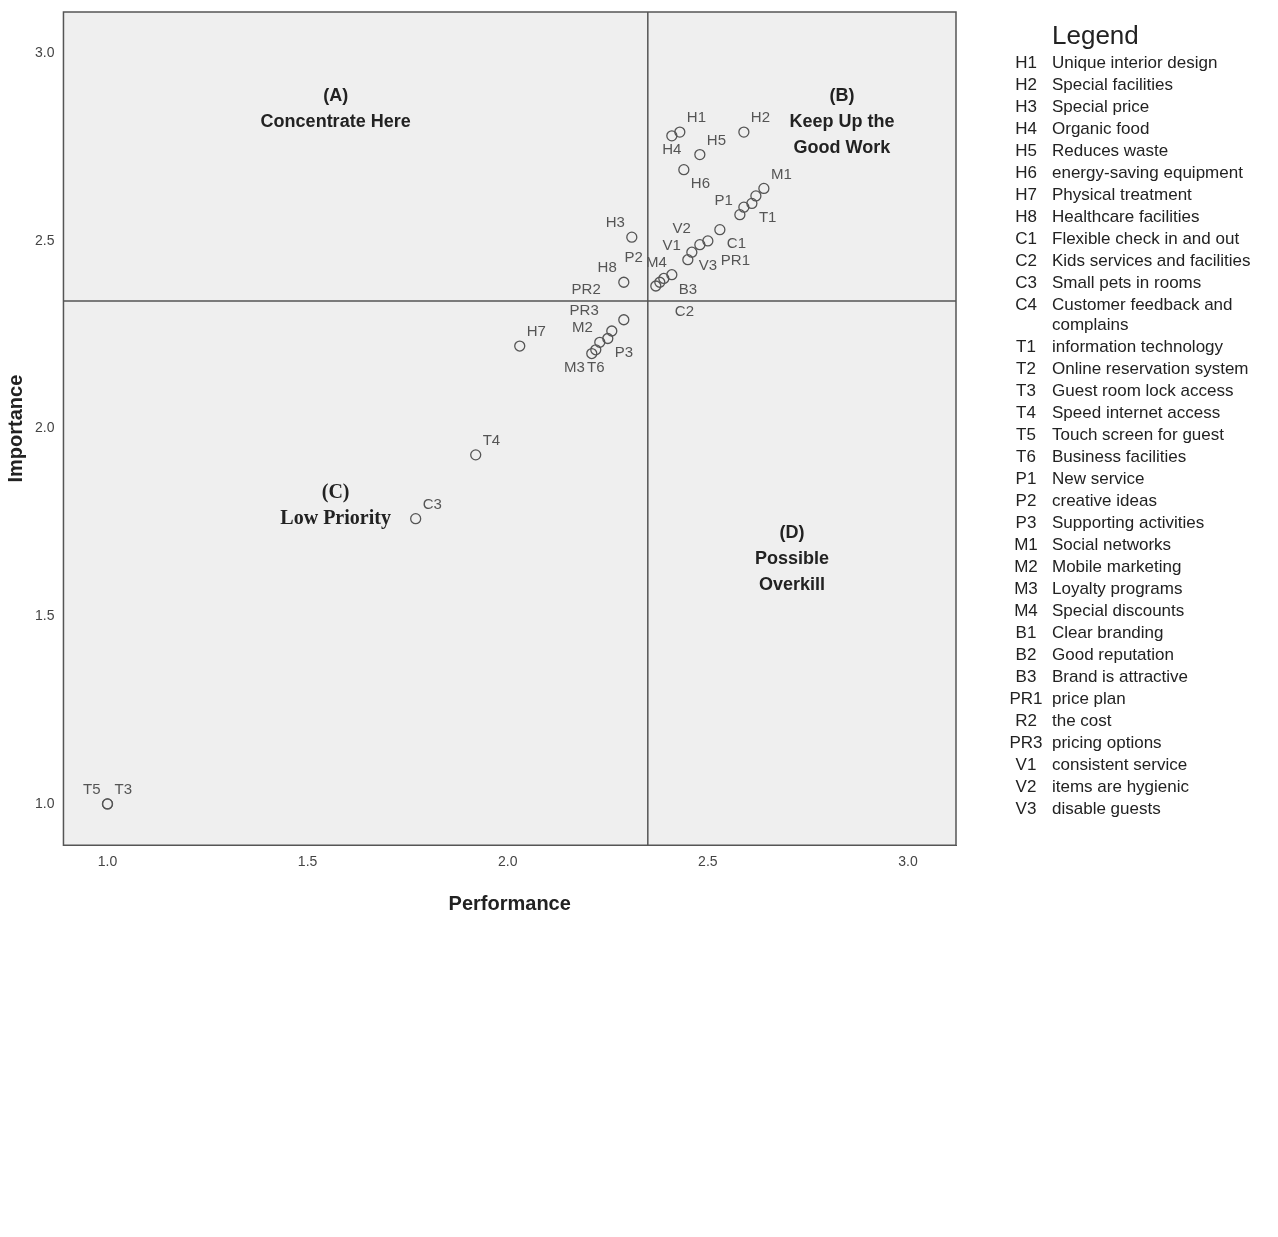 The height and width of the screenshot is (1237, 1278). Describe the element at coordinates (1099, 611) in the screenshot. I see `text: M4 Special discounts` at that location.